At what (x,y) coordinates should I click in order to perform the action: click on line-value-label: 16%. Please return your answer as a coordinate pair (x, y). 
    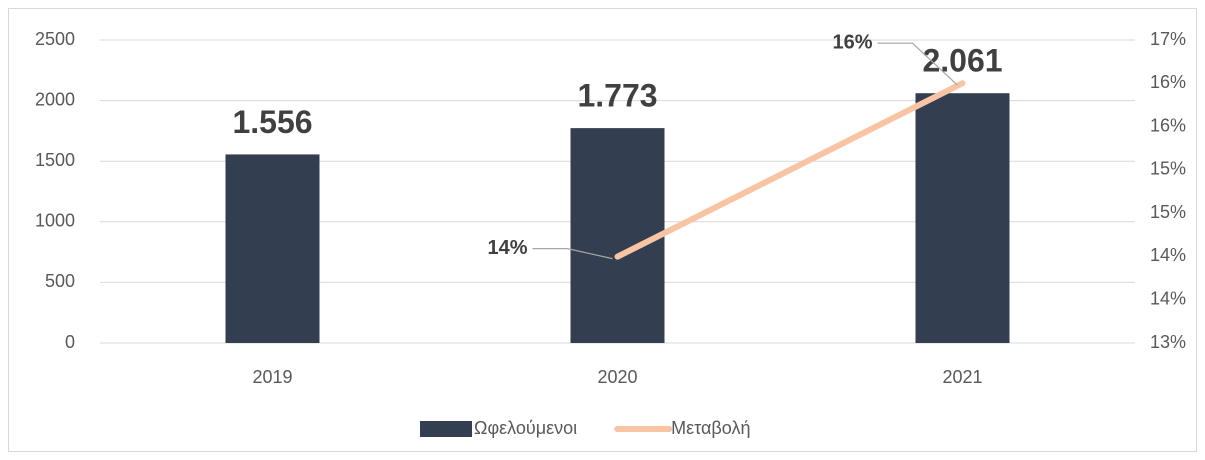
    Looking at the image, I should click on (852, 42).